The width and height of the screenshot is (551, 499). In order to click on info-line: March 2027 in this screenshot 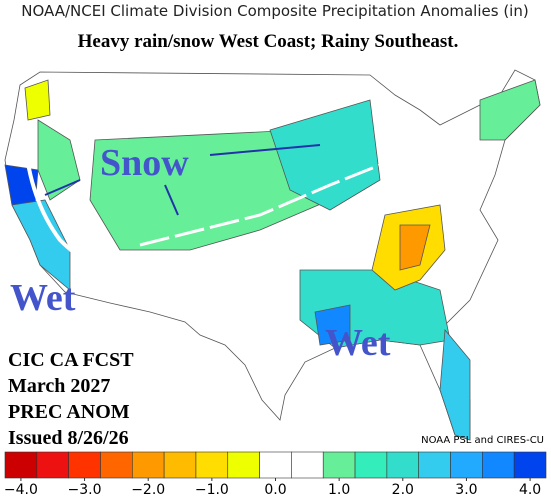, I will do `click(59, 386)`.